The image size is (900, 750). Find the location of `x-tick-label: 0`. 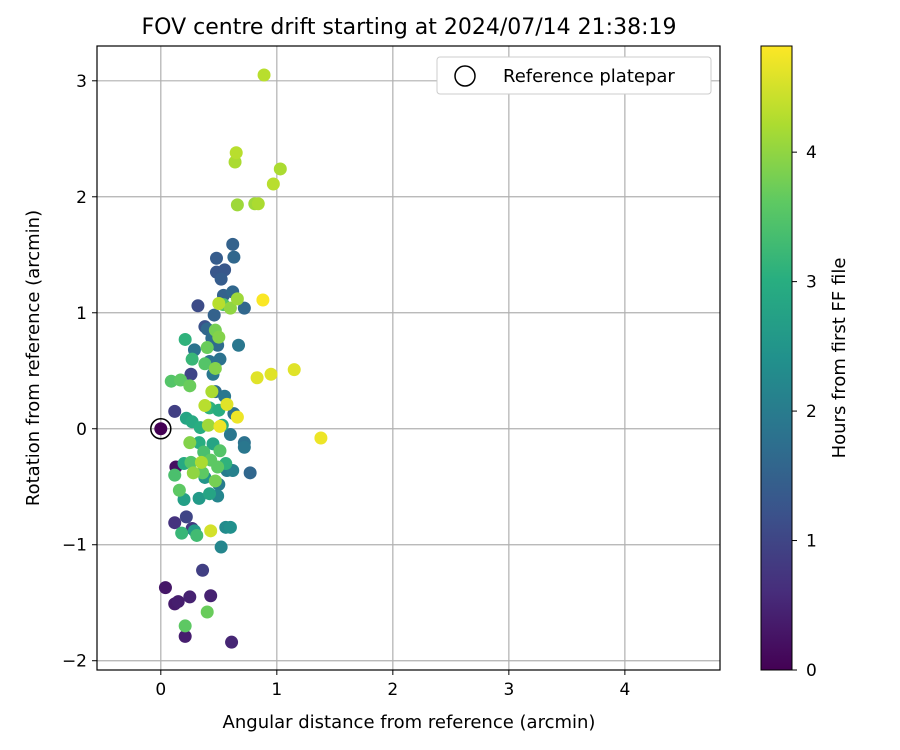

x-tick-label: 0 is located at coordinates (160, 690).